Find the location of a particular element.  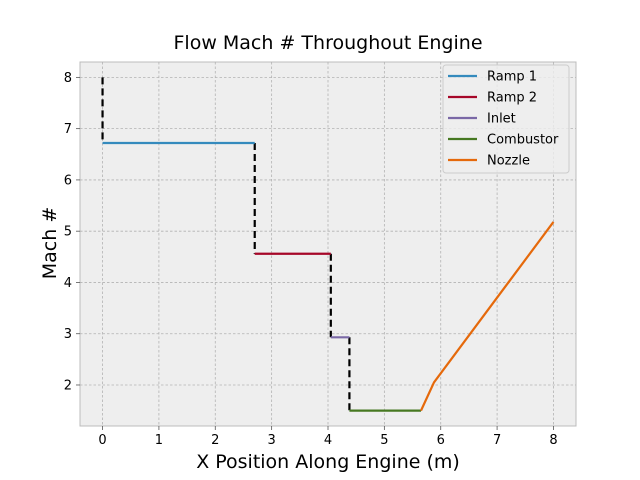

x-tick-label: 6 is located at coordinates (441, 440).